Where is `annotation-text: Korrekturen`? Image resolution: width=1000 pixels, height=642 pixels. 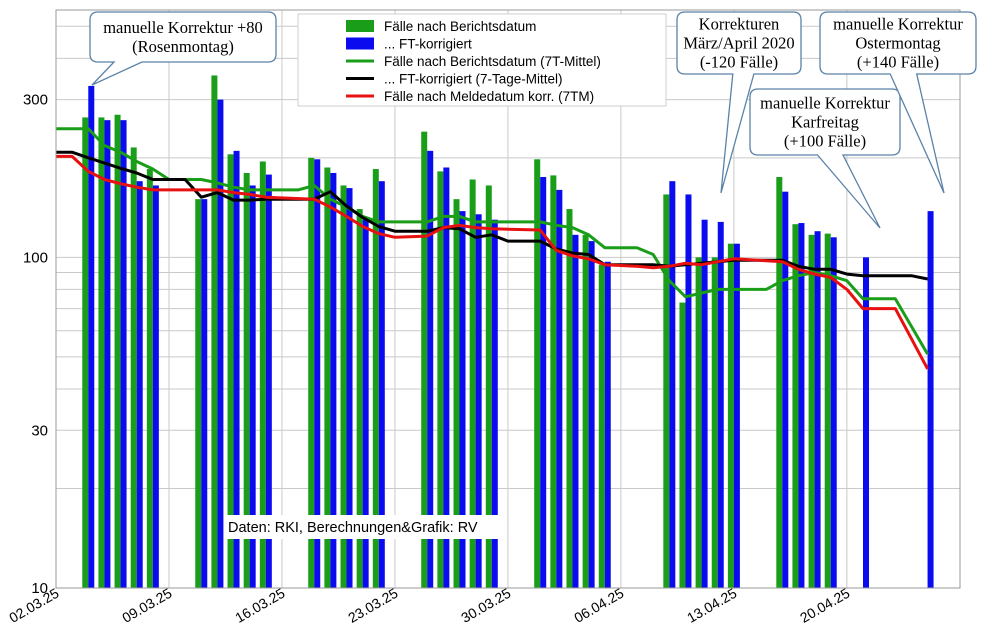
annotation-text: Korrekturen is located at coordinates (739, 24).